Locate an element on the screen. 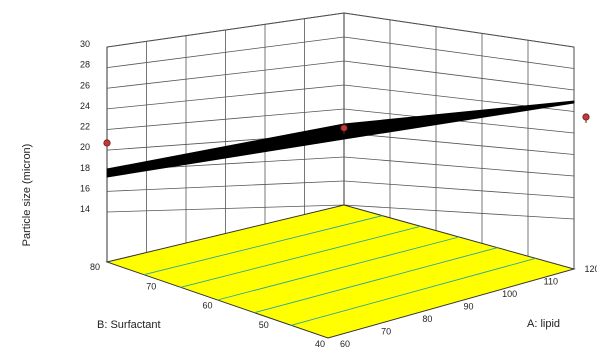 The image size is (597, 351). z-tick-label: 18 is located at coordinates (85, 168).